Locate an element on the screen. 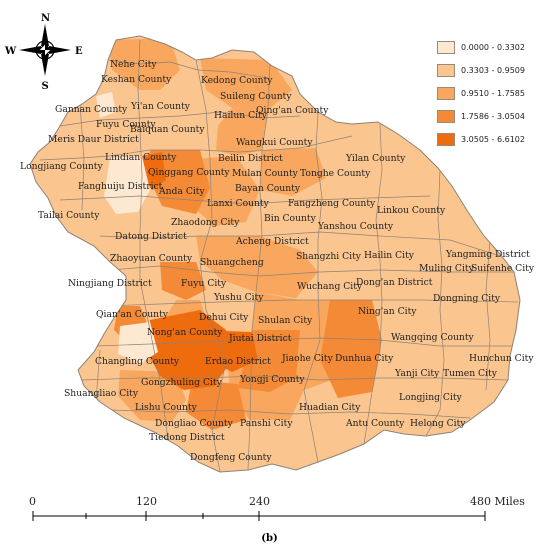 This screenshot has width=539, height=550. place-label: Suileng County is located at coordinates (256, 96).